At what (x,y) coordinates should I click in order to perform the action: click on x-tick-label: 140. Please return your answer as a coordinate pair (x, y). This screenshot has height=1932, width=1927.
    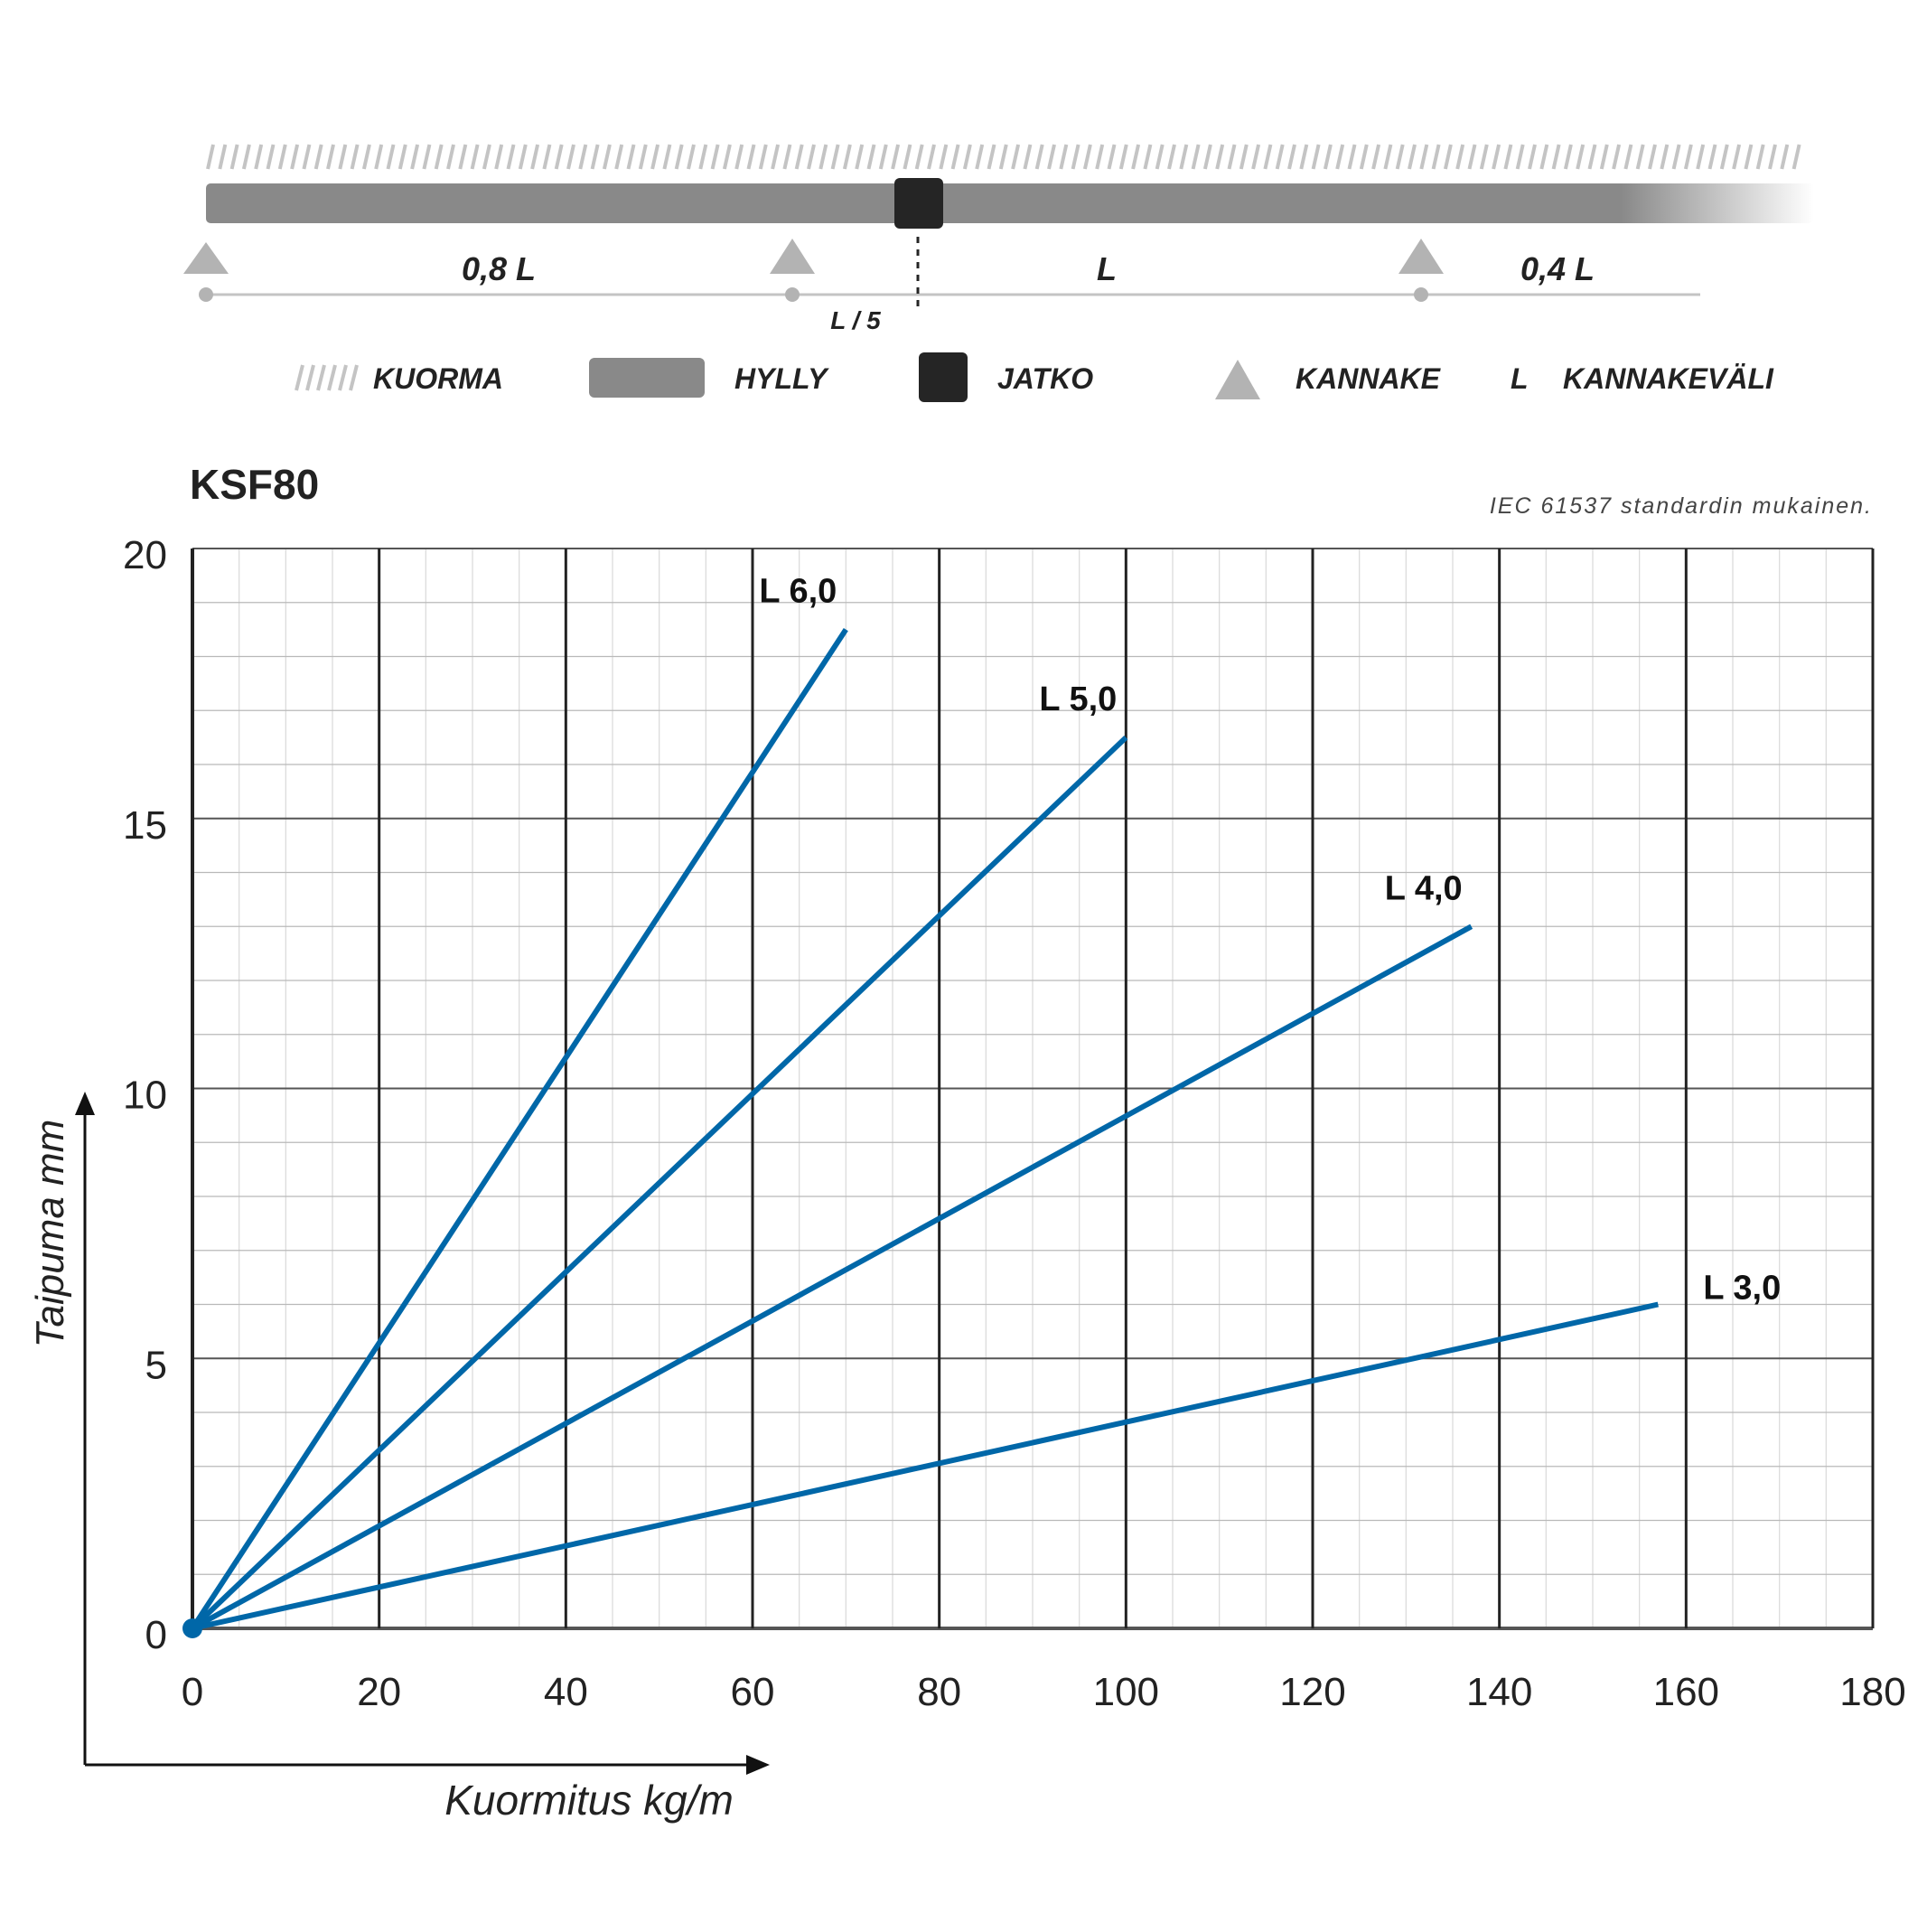
    Looking at the image, I should click on (1499, 1692).